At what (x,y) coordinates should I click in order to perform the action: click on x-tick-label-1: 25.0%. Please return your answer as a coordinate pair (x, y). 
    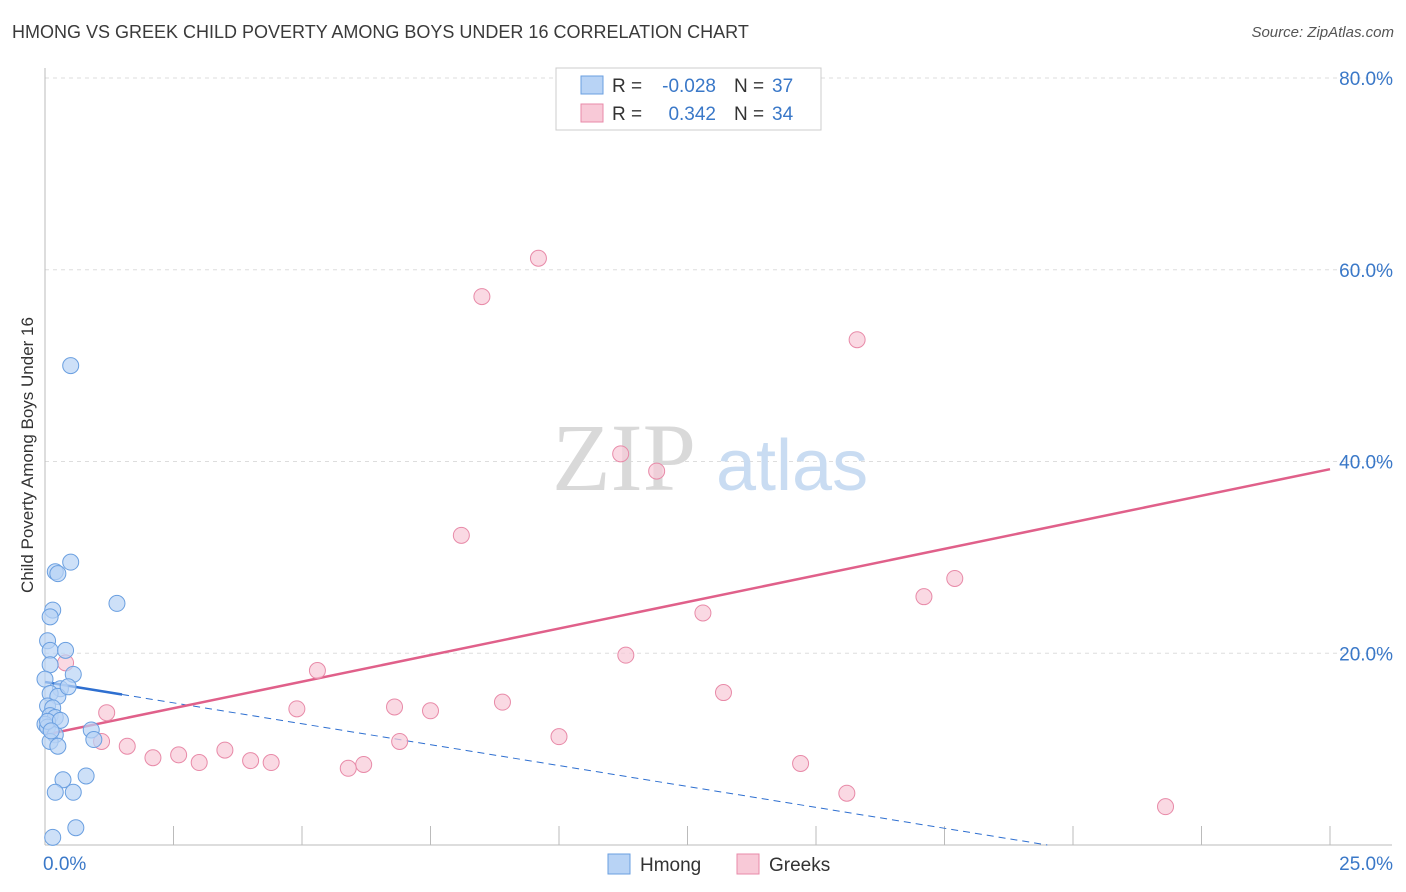
    Looking at the image, I should click on (1366, 864).